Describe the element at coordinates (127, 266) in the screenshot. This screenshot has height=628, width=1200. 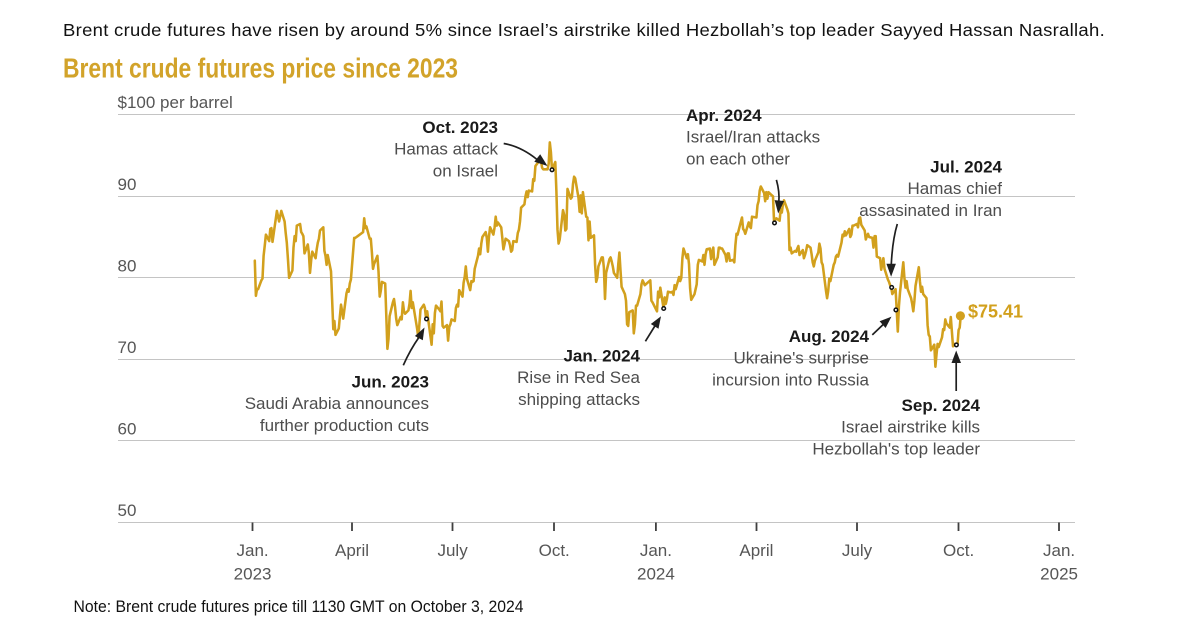
I see `svg-text: 80` at that location.